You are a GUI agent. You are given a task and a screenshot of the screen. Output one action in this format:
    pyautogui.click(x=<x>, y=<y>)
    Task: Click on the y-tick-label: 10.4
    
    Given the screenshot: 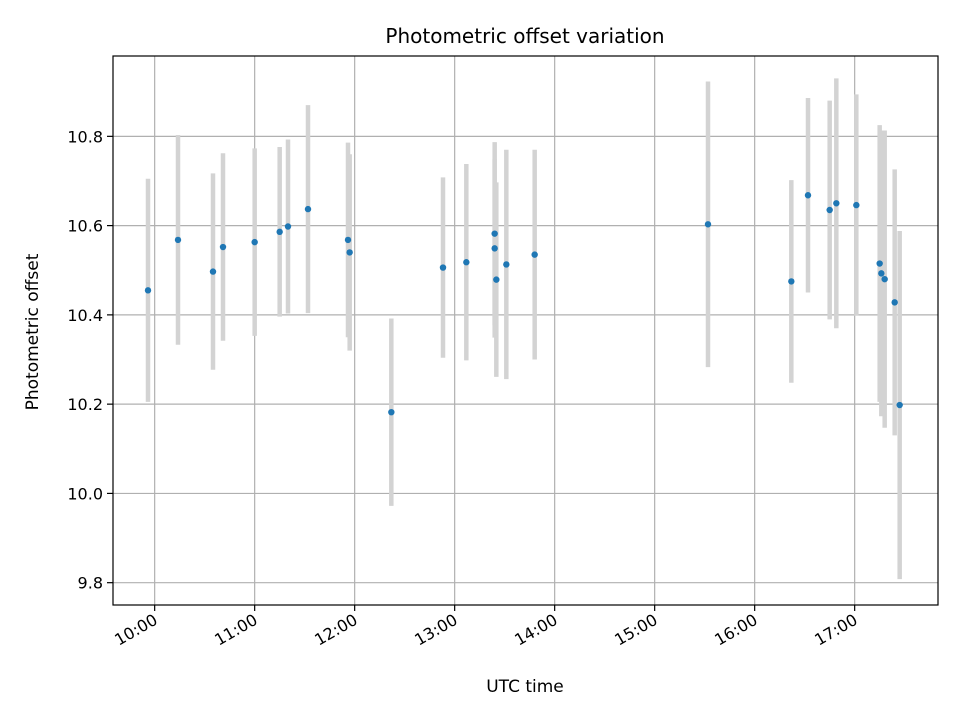 What is the action you would take?
    pyautogui.click(x=85, y=315)
    